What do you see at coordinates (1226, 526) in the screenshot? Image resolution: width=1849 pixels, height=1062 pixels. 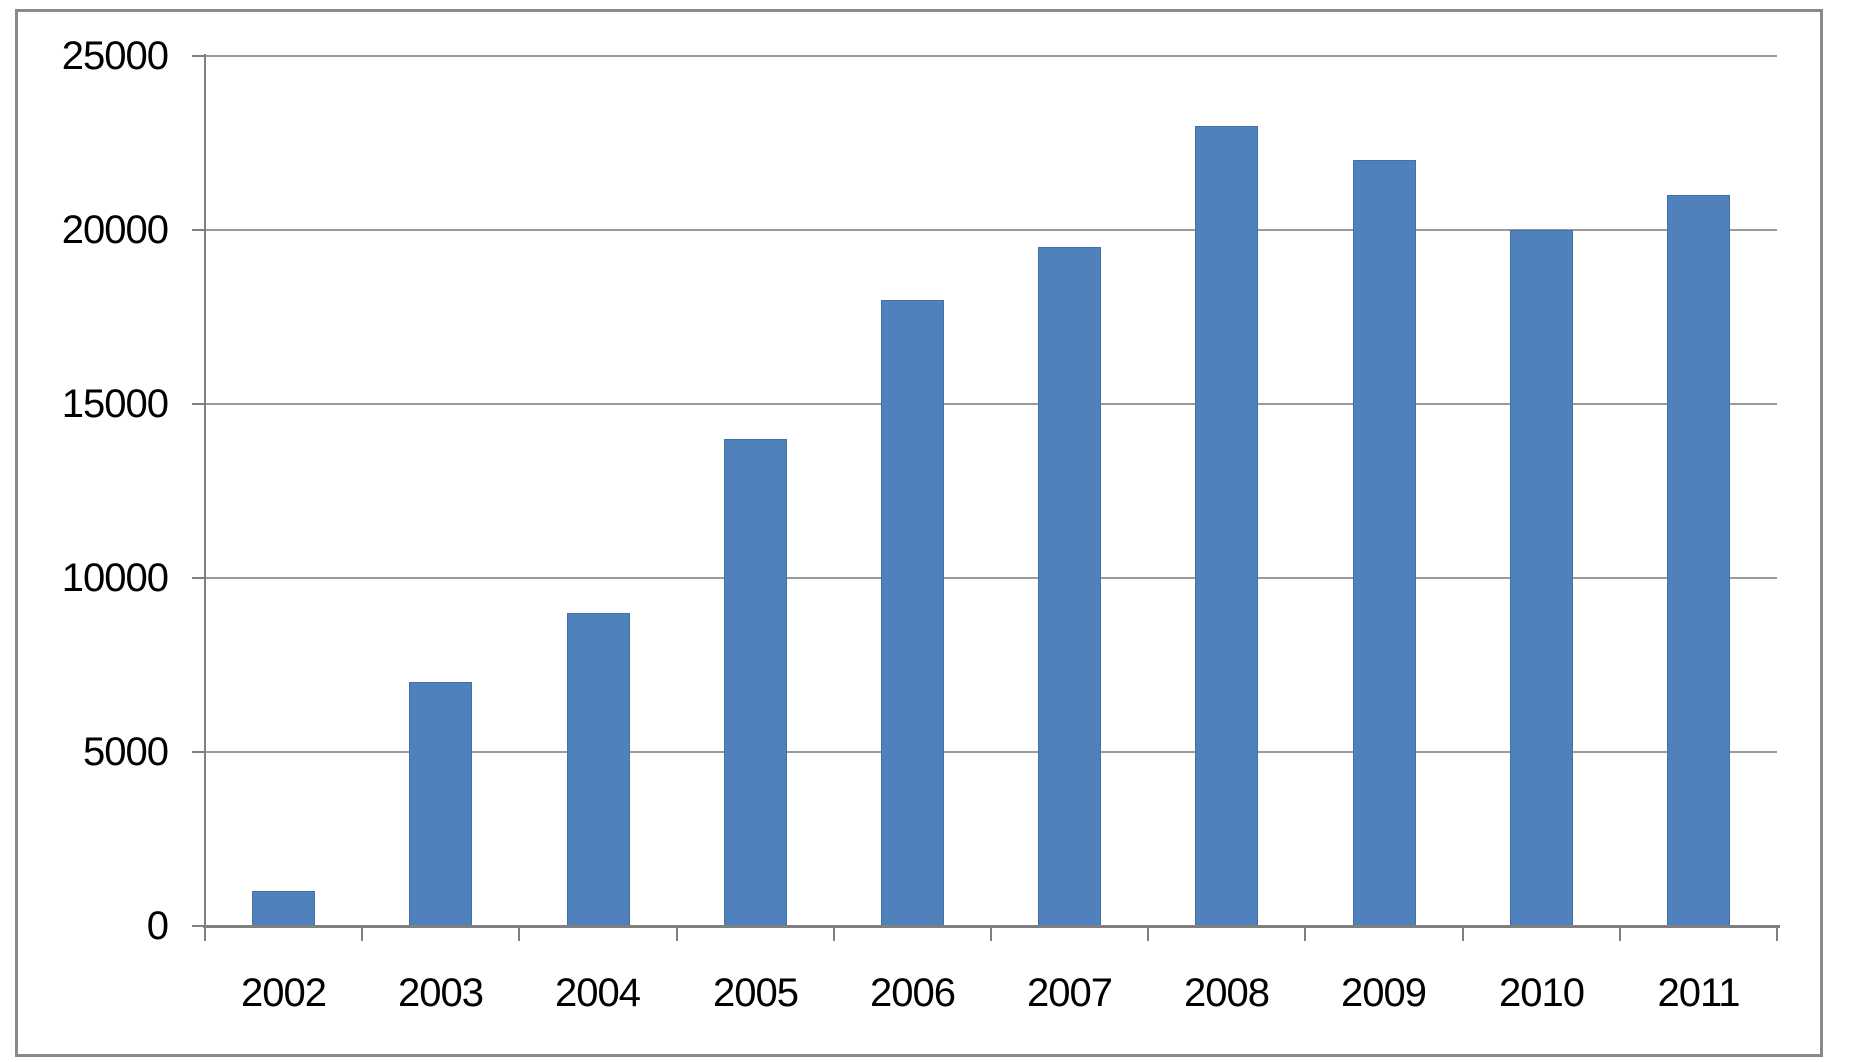 I see `bar-2008` at bounding box center [1226, 526].